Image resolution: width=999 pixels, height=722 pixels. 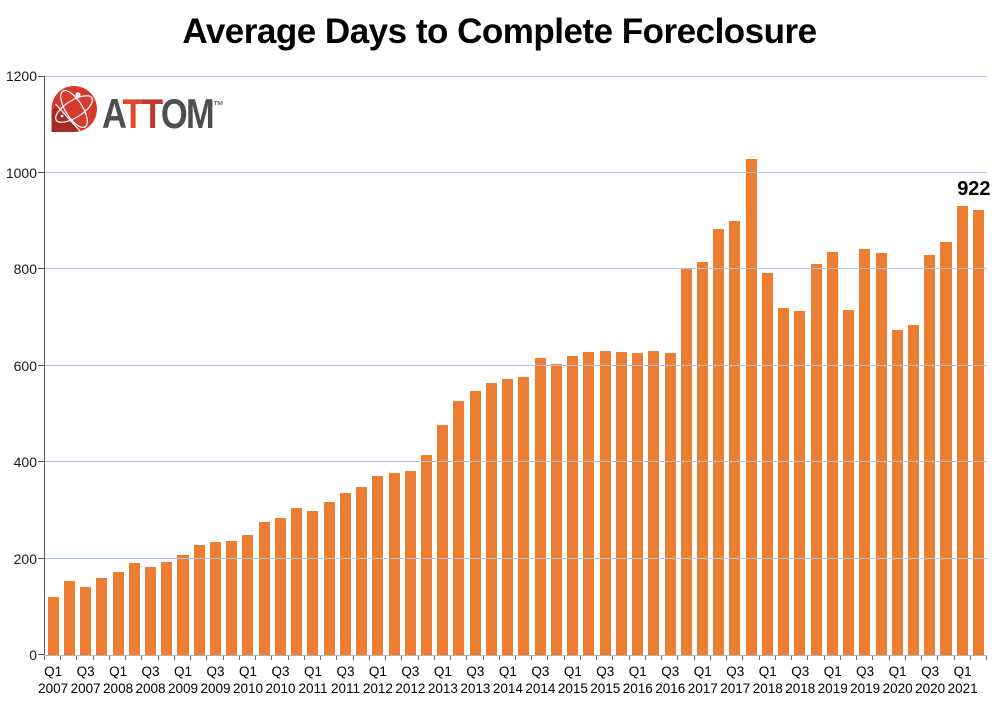 I want to click on y-axis-label: 0, so click(x=33, y=655).